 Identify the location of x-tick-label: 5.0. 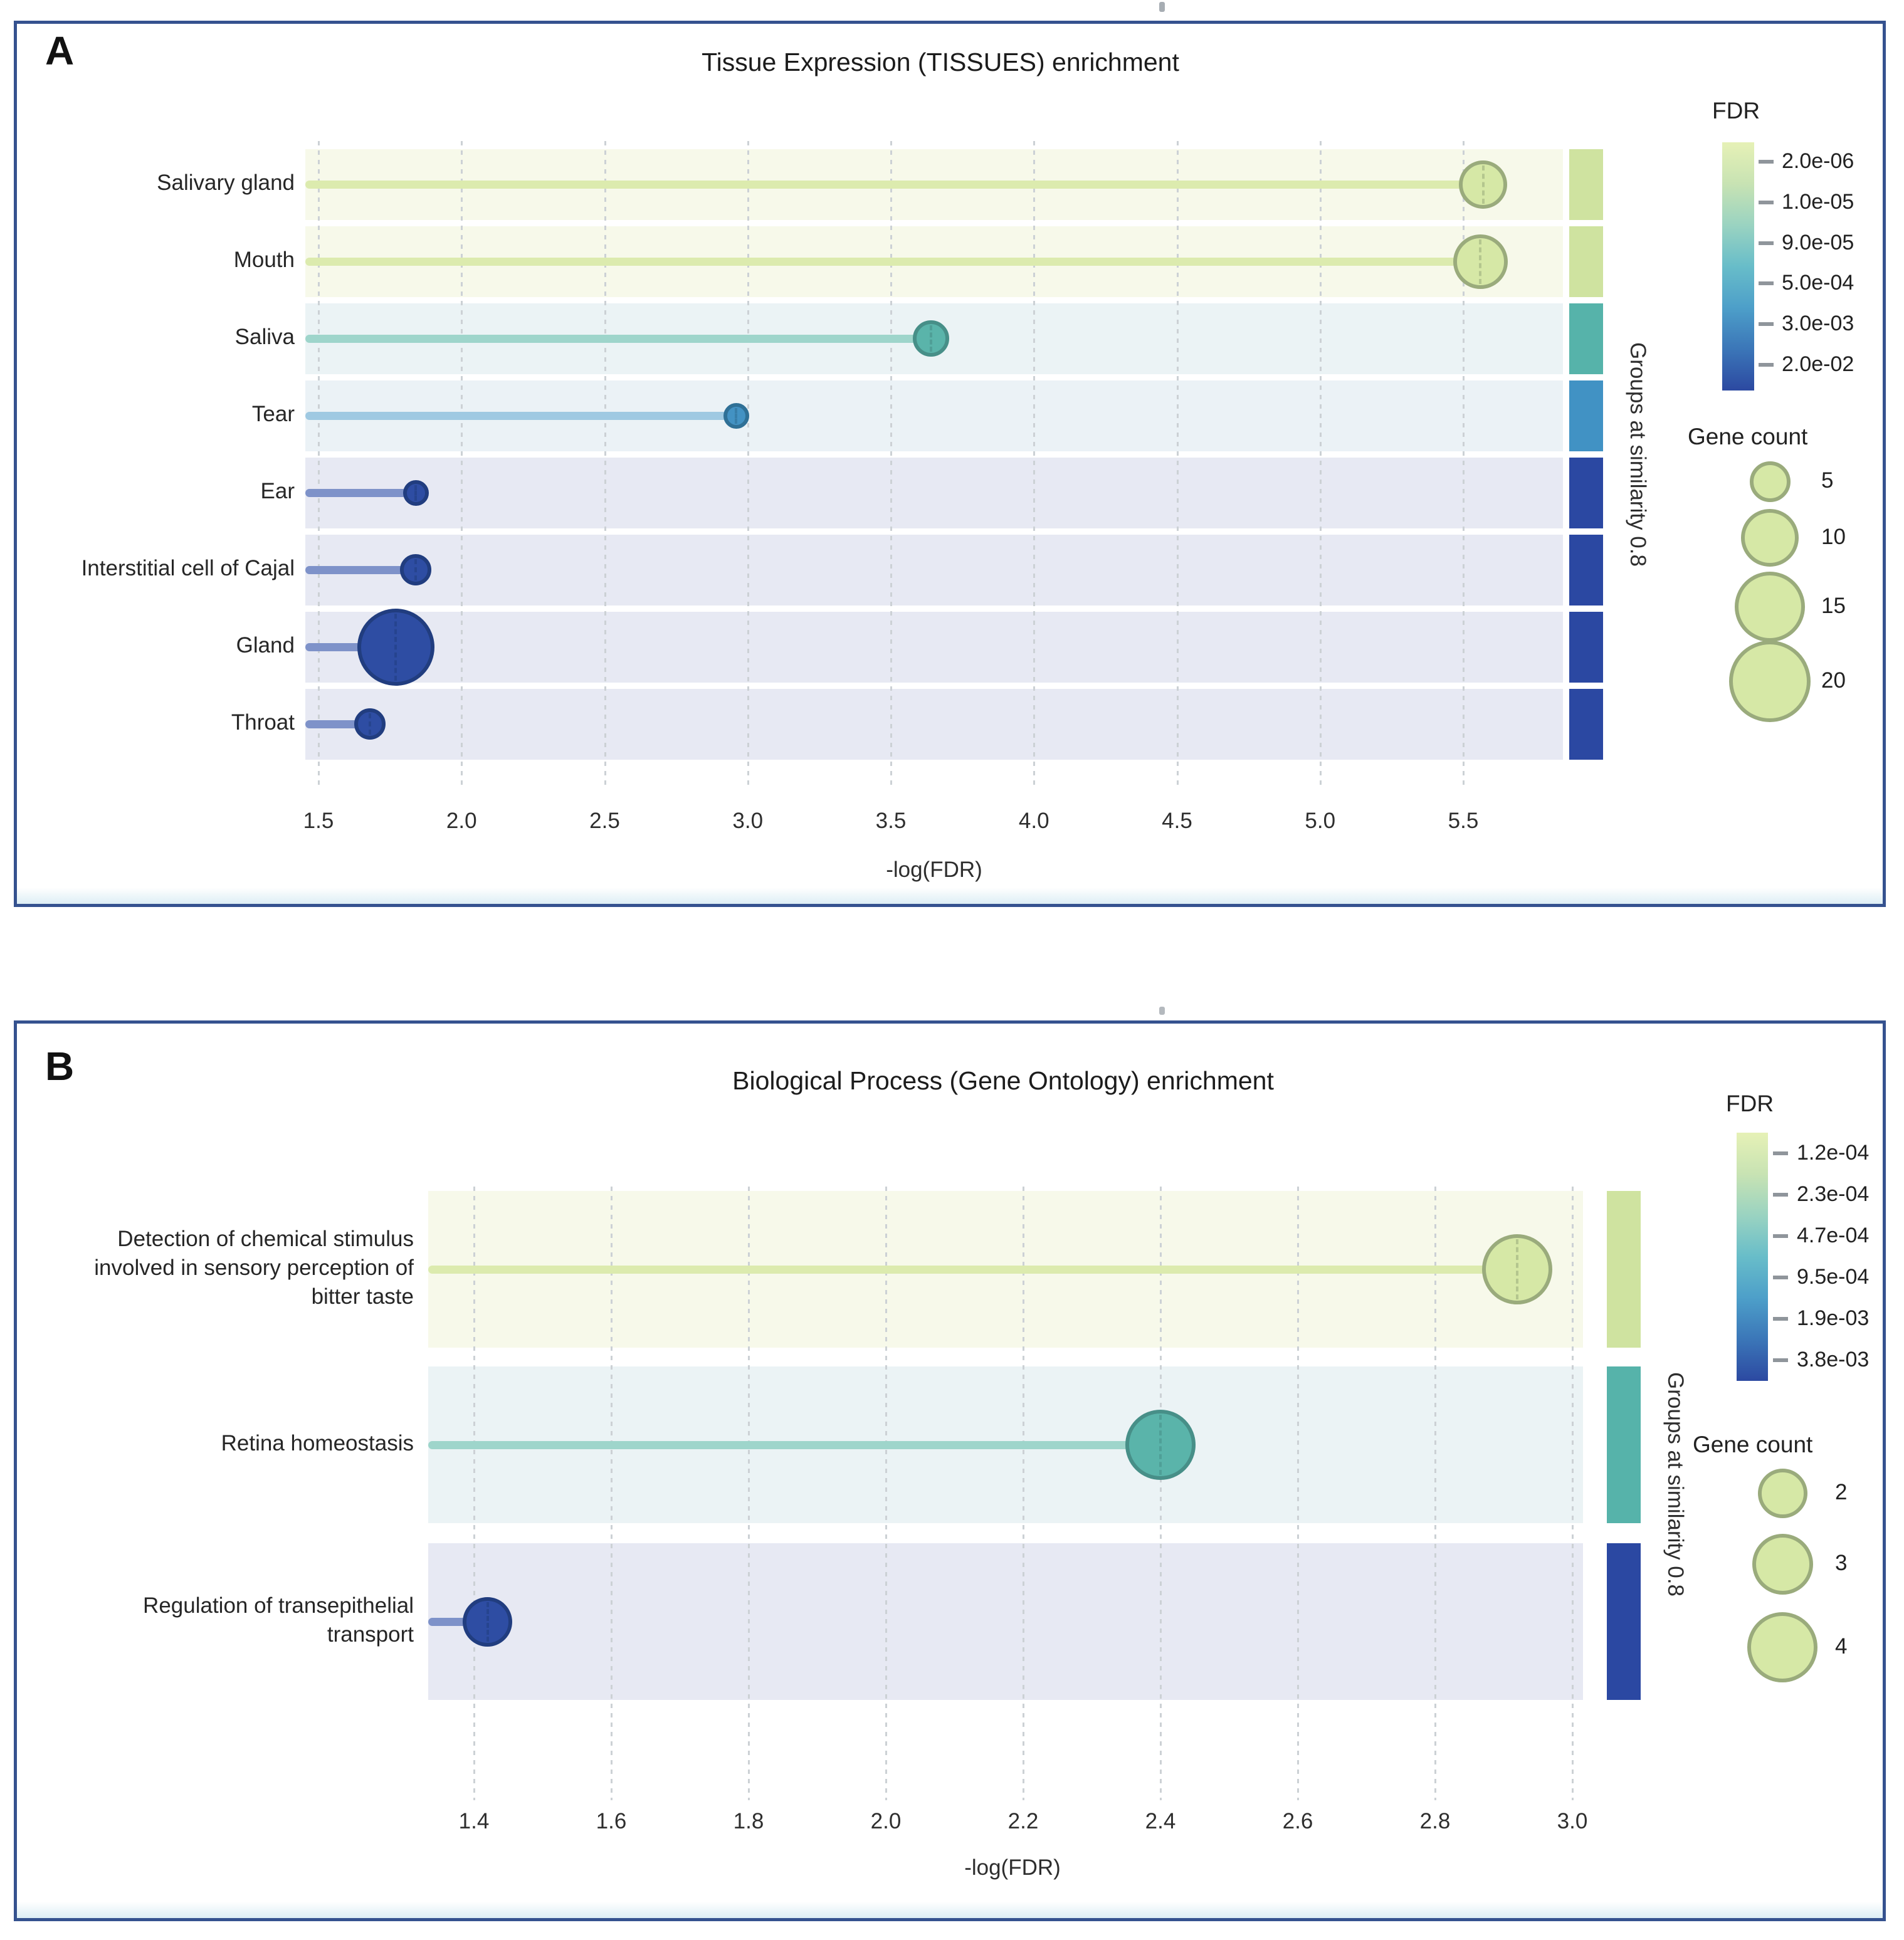
(1320, 821).